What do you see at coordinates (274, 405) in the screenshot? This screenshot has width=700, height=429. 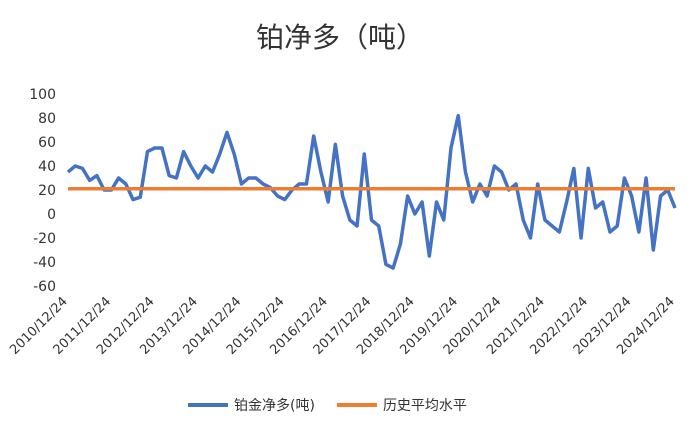 I see `legend-label: 铂金净多(吨)` at bounding box center [274, 405].